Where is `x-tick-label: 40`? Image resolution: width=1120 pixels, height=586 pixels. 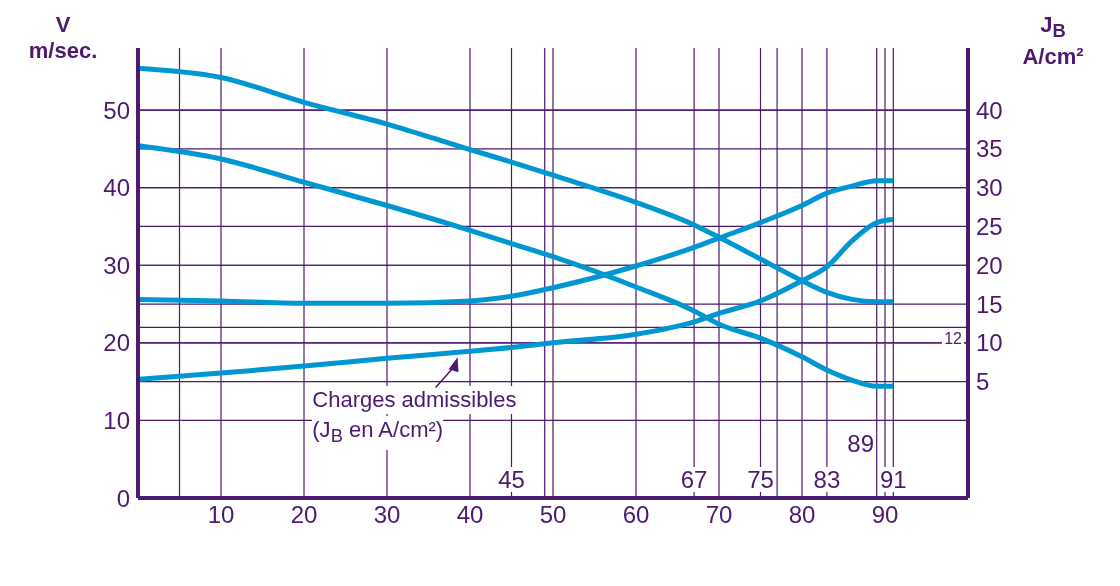
x-tick-label: 40 is located at coordinates (470, 515).